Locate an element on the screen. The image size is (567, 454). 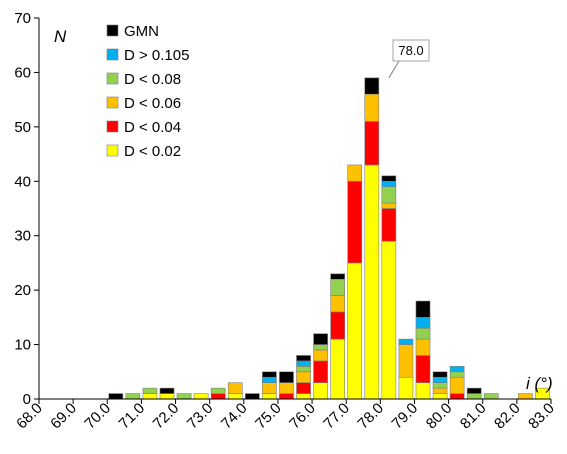
callout-label: 78.0 is located at coordinates (410, 50).